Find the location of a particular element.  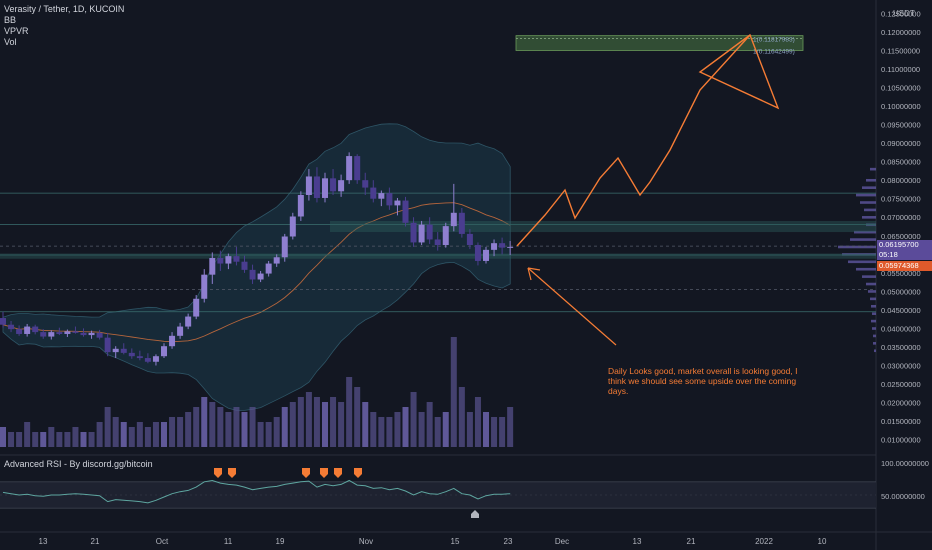

countdown-tag: 05:18 is located at coordinates (904, 255).